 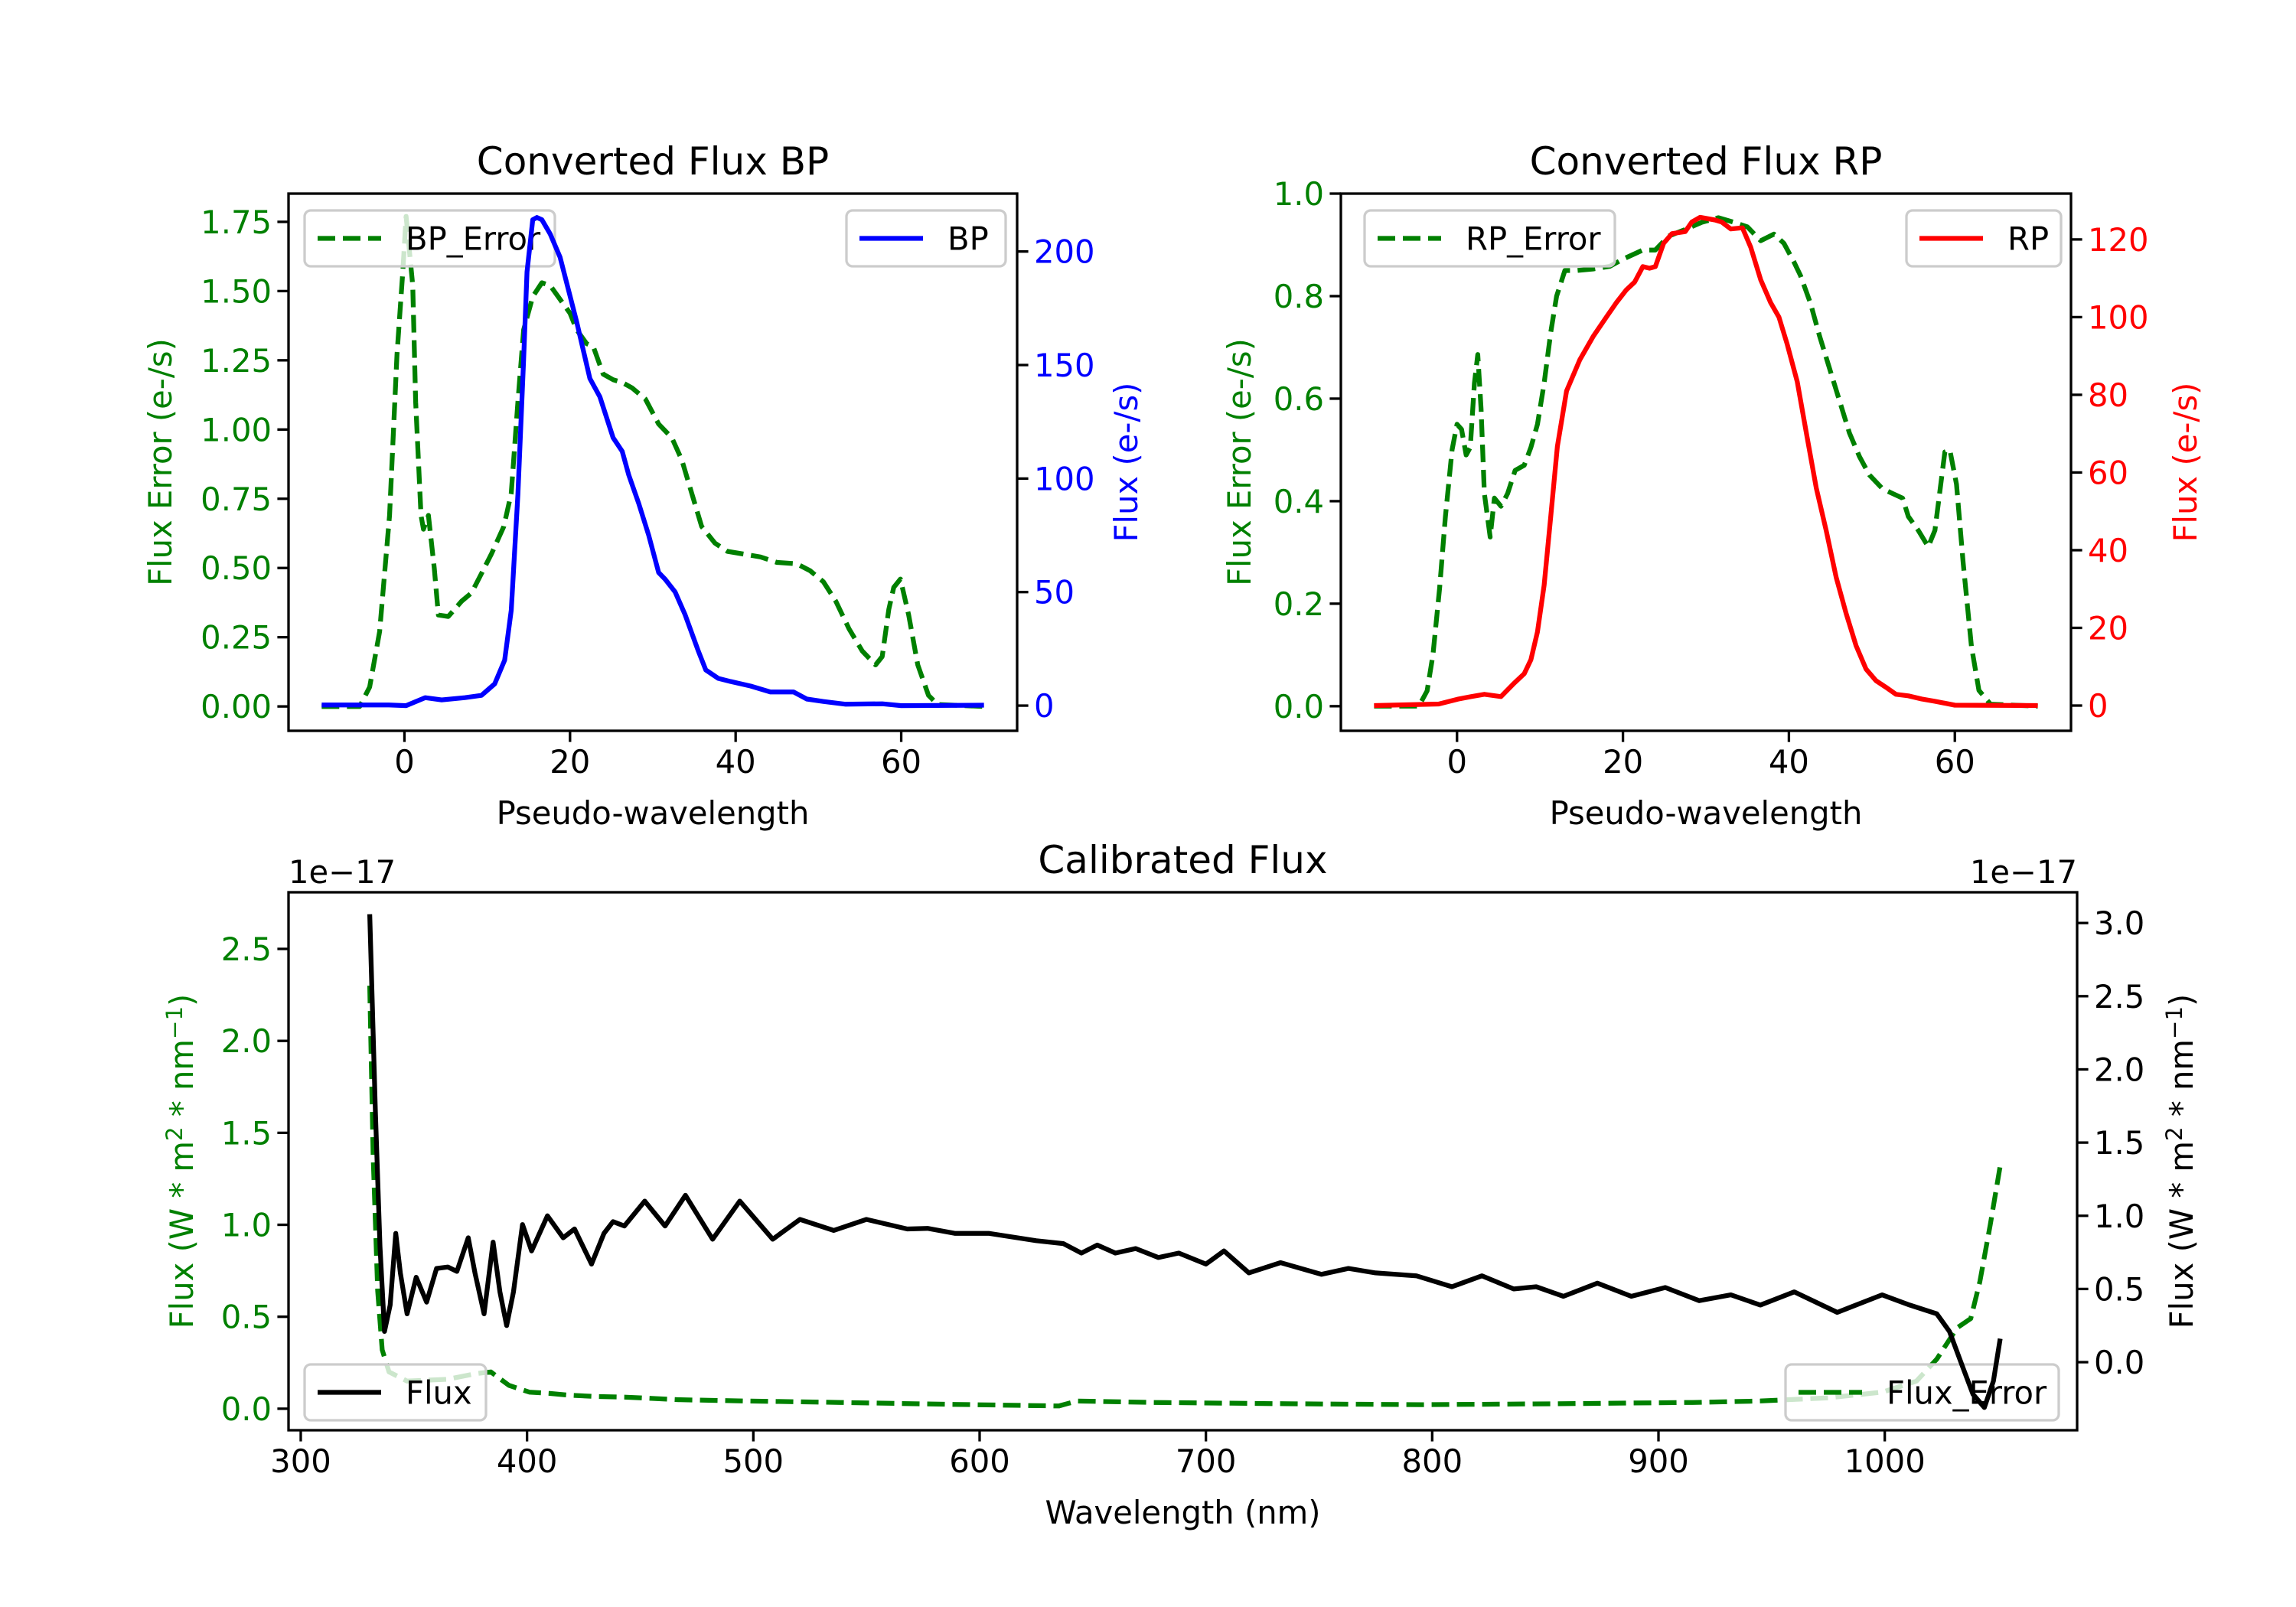 What do you see at coordinates (2119, 1143) in the screenshot?
I see `y-right-tick-label: 1.5` at bounding box center [2119, 1143].